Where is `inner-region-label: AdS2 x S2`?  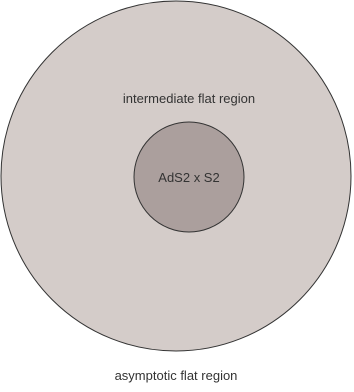 inner-region-label: AdS2 x S2 is located at coordinates (188, 177).